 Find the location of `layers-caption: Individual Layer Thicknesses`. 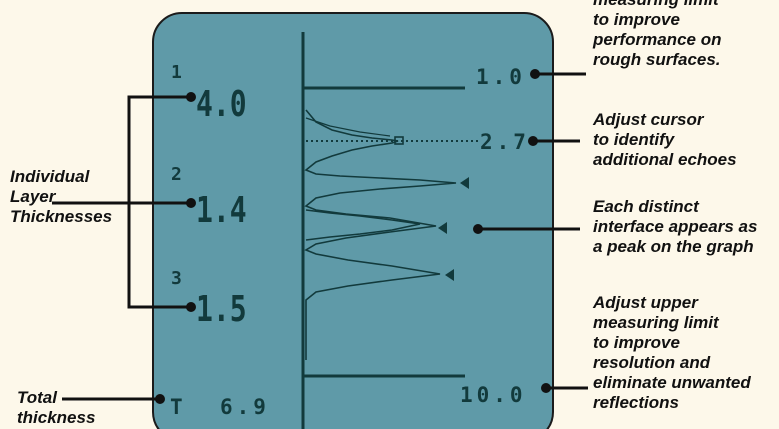

layers-caption: Individual Layer Thicknesses is located at coordinates (61, 196).